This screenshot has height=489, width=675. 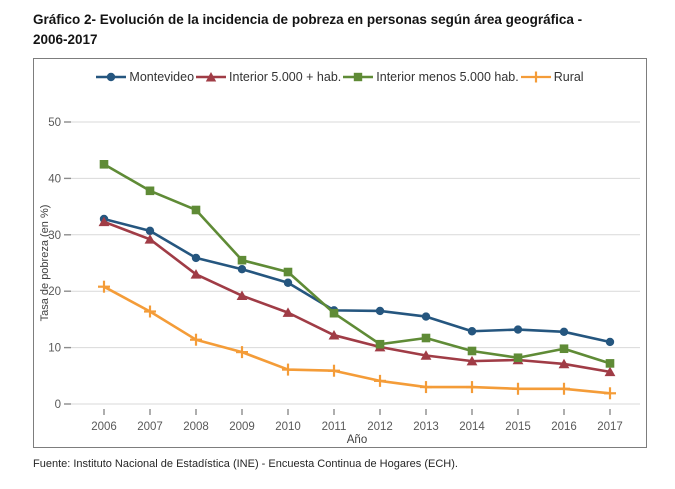 I want to click on point-interior-menos-5-000-hab-2010, so click(x=288, y=272).